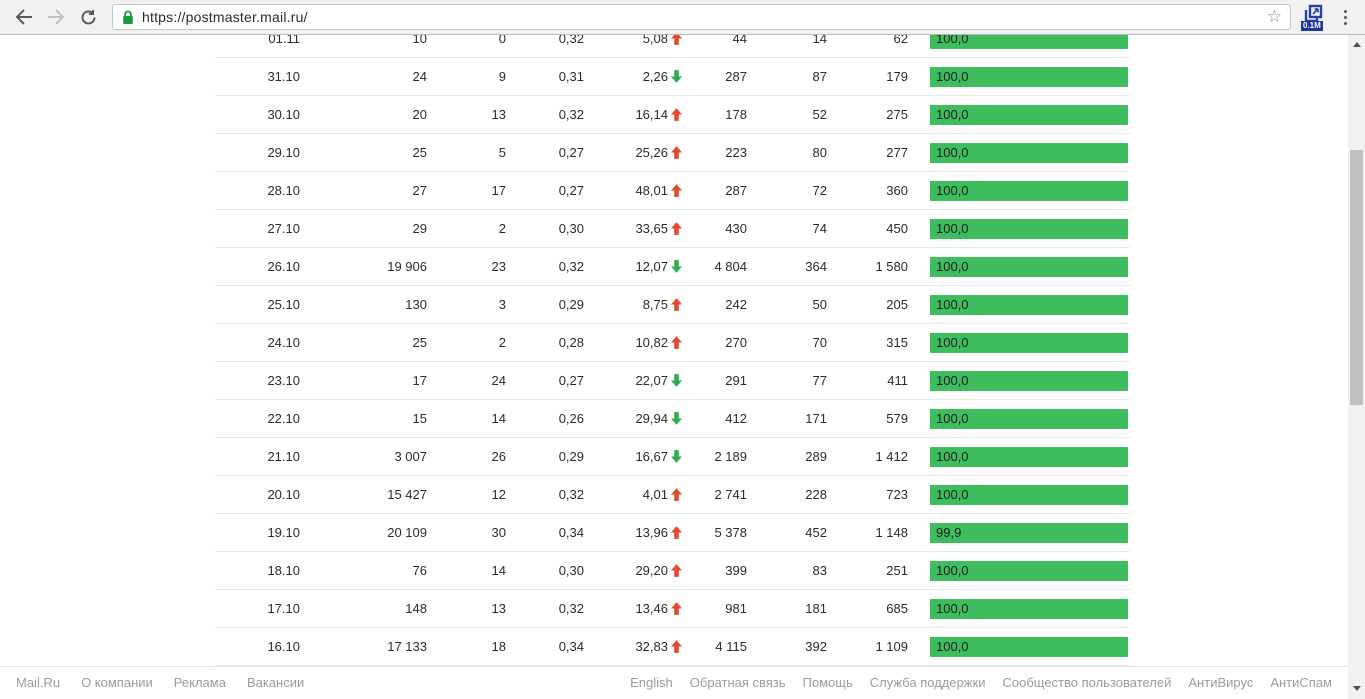  Describe the element at coordinates (672, 115) in the screenshot. I see `table-row: 30.10 20 13 0,32 16,14 178 52 275 100,0` at that location.